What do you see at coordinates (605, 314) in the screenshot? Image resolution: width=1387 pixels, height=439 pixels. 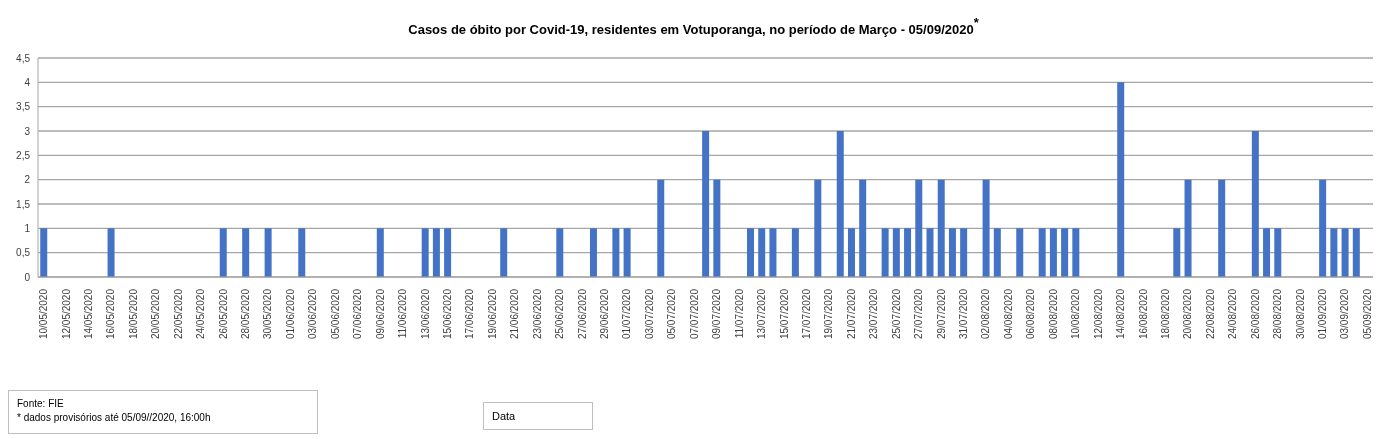 I see `x-tick-label: 29/06/2020` at bounding box center [605, 314].